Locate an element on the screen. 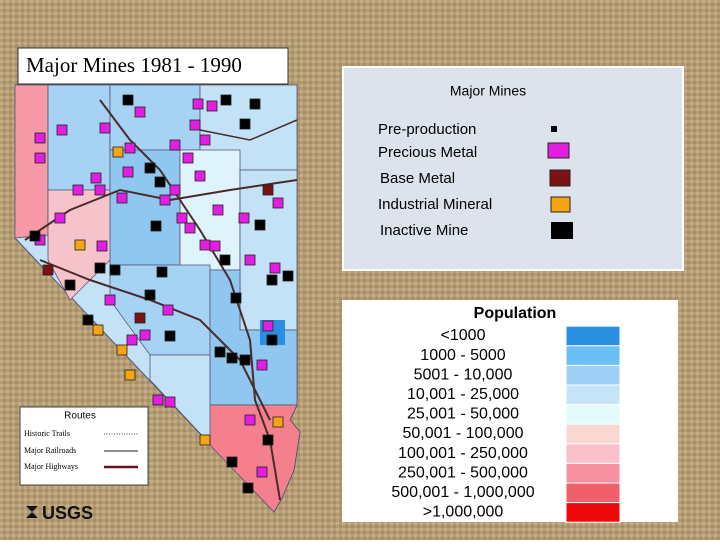 This screenshot has width=720, height=545. mine-item: Base Metal is located at coordinates (417, 178).